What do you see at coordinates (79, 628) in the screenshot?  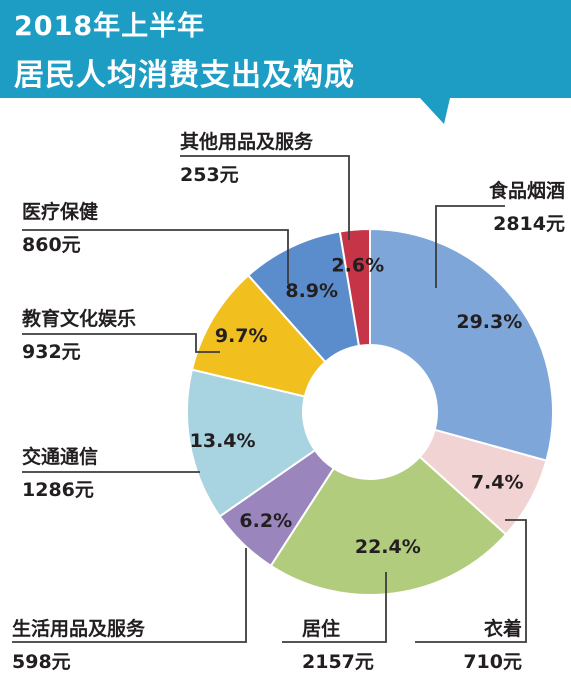 I see `category-label-3: 生活用品及服务` at bounding box center [79, 628].